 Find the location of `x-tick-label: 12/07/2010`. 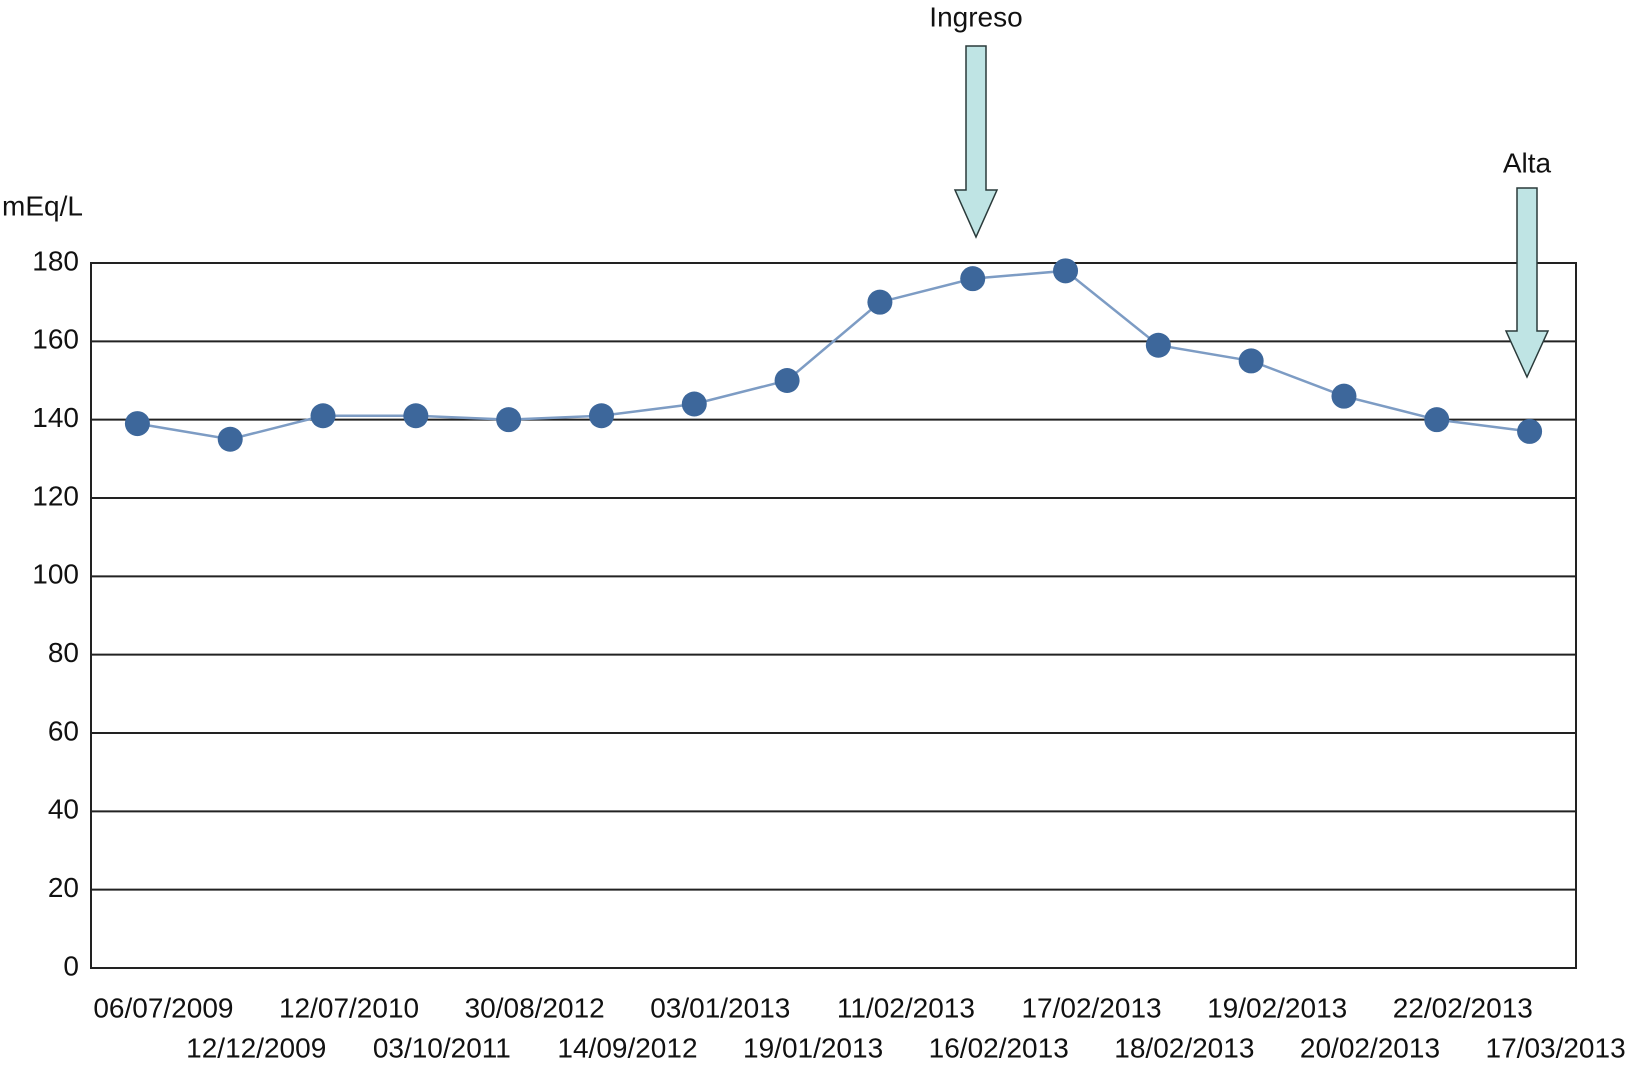

x-tick-label: 12/07/2010 is located at coordinates (349, 1007).